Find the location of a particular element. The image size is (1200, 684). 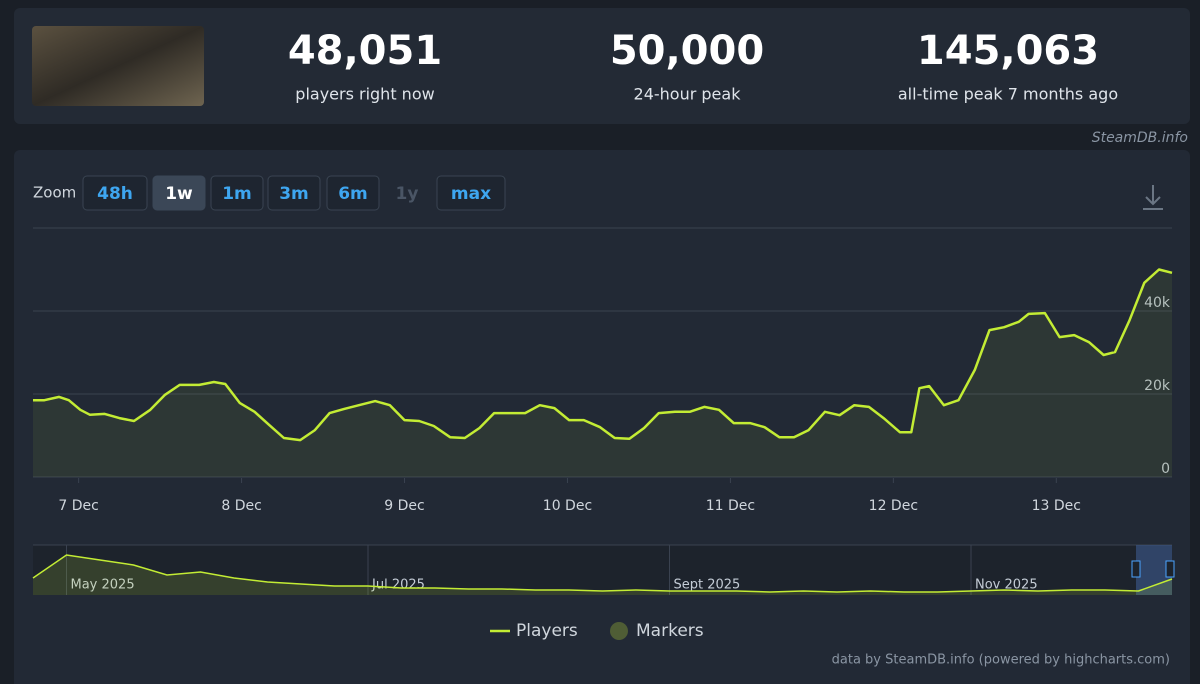

icon-stroke is located at coordinates (1153, 201).